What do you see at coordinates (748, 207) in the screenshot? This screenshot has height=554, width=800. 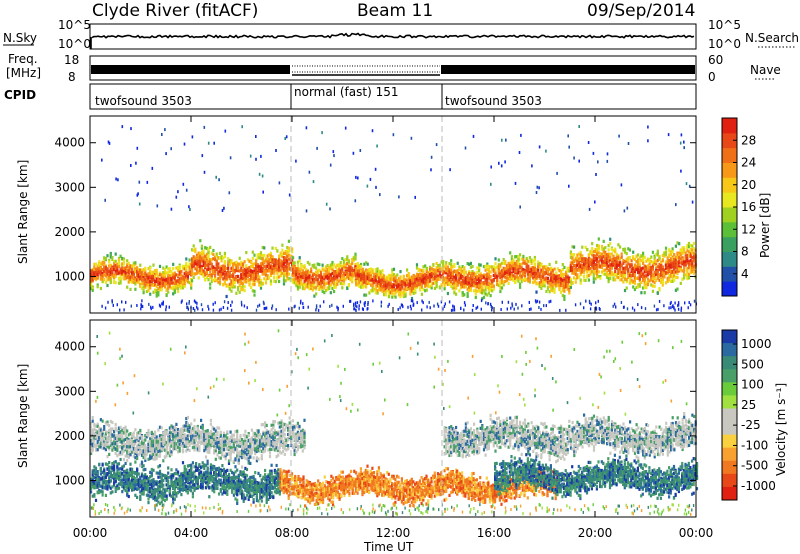 I see `power-colorbar-tick-4: 16` at bounding box center [748, 207].